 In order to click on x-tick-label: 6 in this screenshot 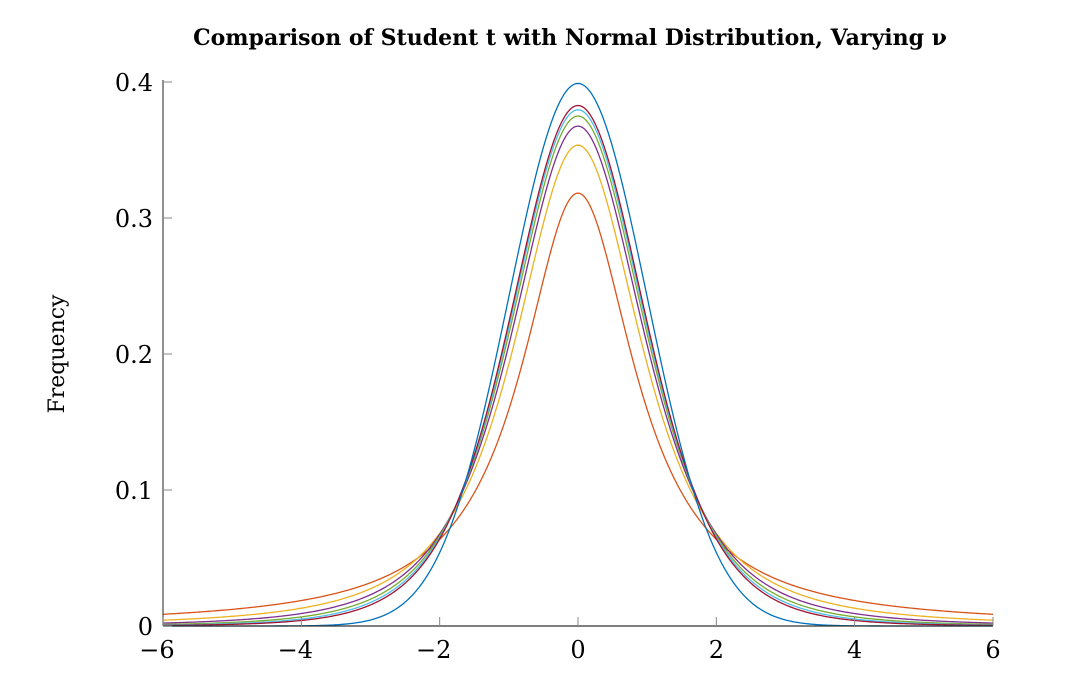, I will do `click(992, 650)`.